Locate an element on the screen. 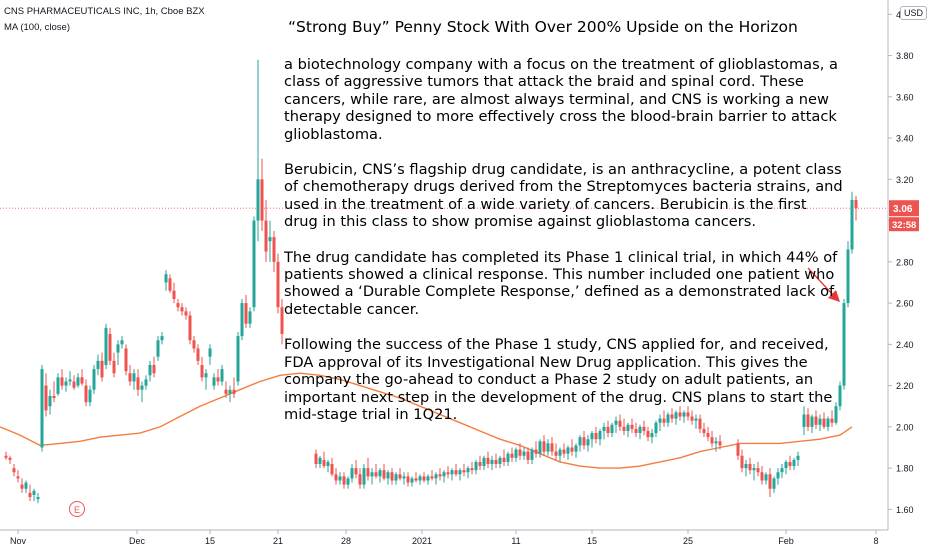  x-axis: Nov Dec 15 21 28 2021 11 15 25 Feb 8 is located at coordinates (444, 537).